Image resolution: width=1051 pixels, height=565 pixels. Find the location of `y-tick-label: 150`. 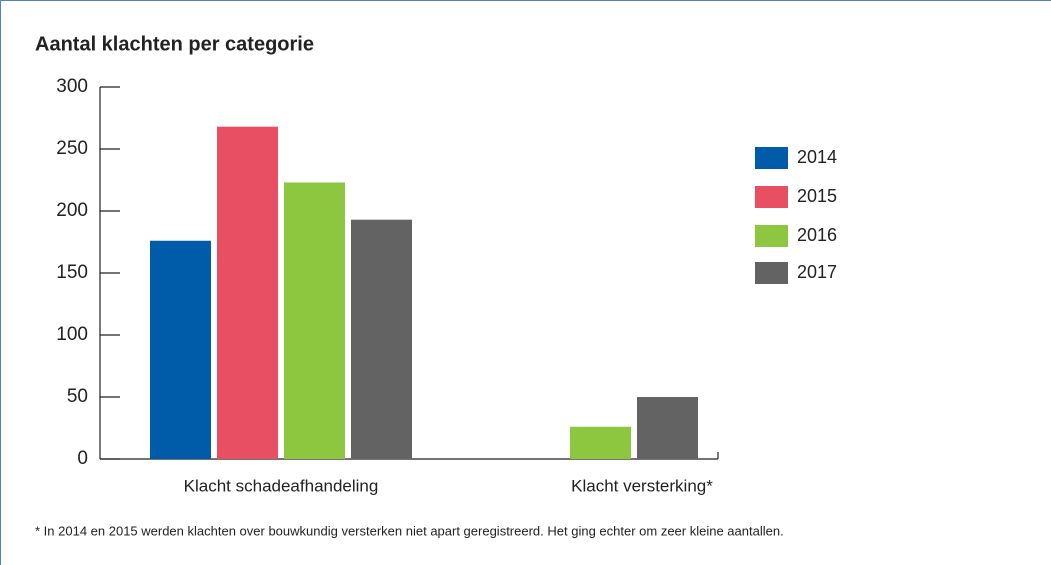

y-tick-label: 150 is located at coordinates (72, 272).